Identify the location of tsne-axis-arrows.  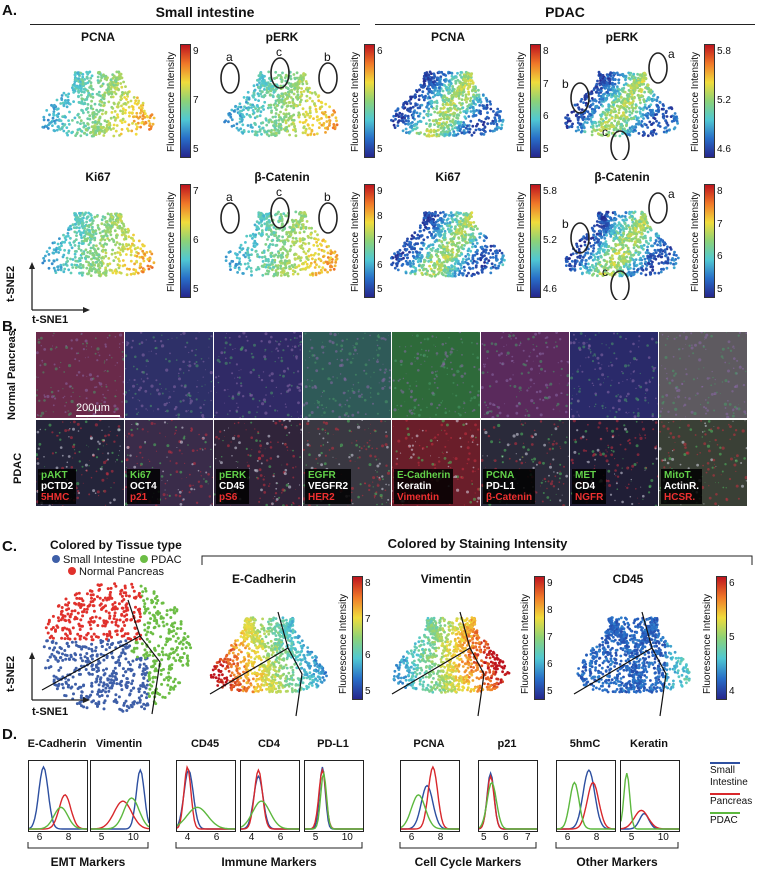
(59, 287).